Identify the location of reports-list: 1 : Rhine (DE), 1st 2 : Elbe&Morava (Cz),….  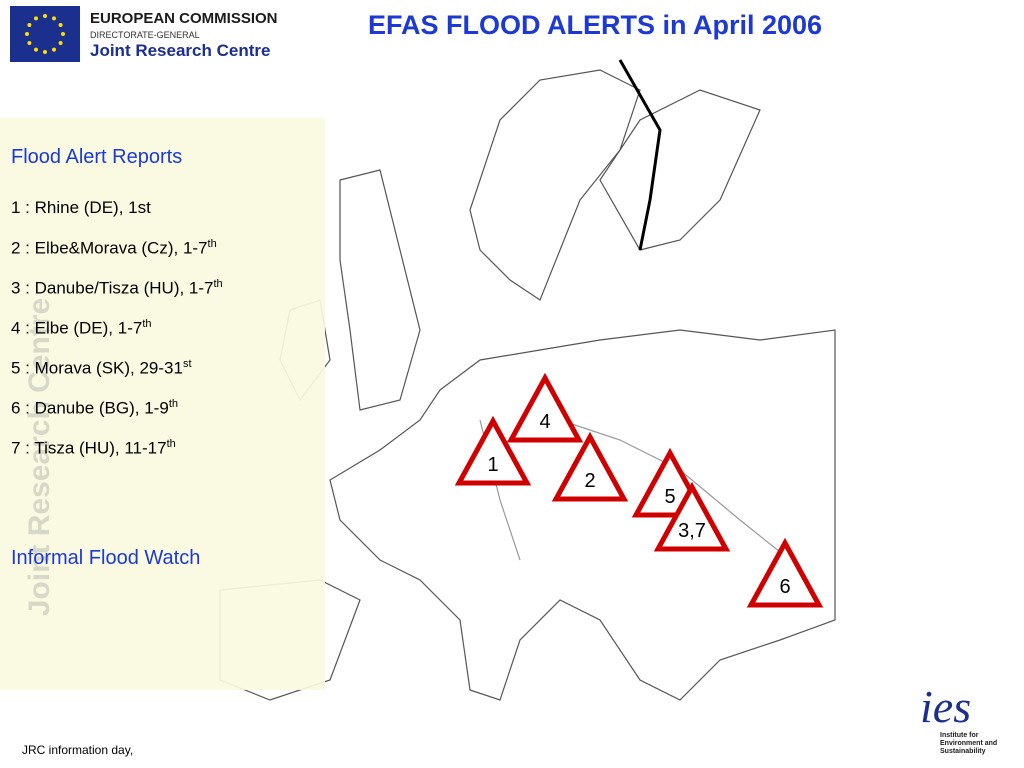
(166, 338).